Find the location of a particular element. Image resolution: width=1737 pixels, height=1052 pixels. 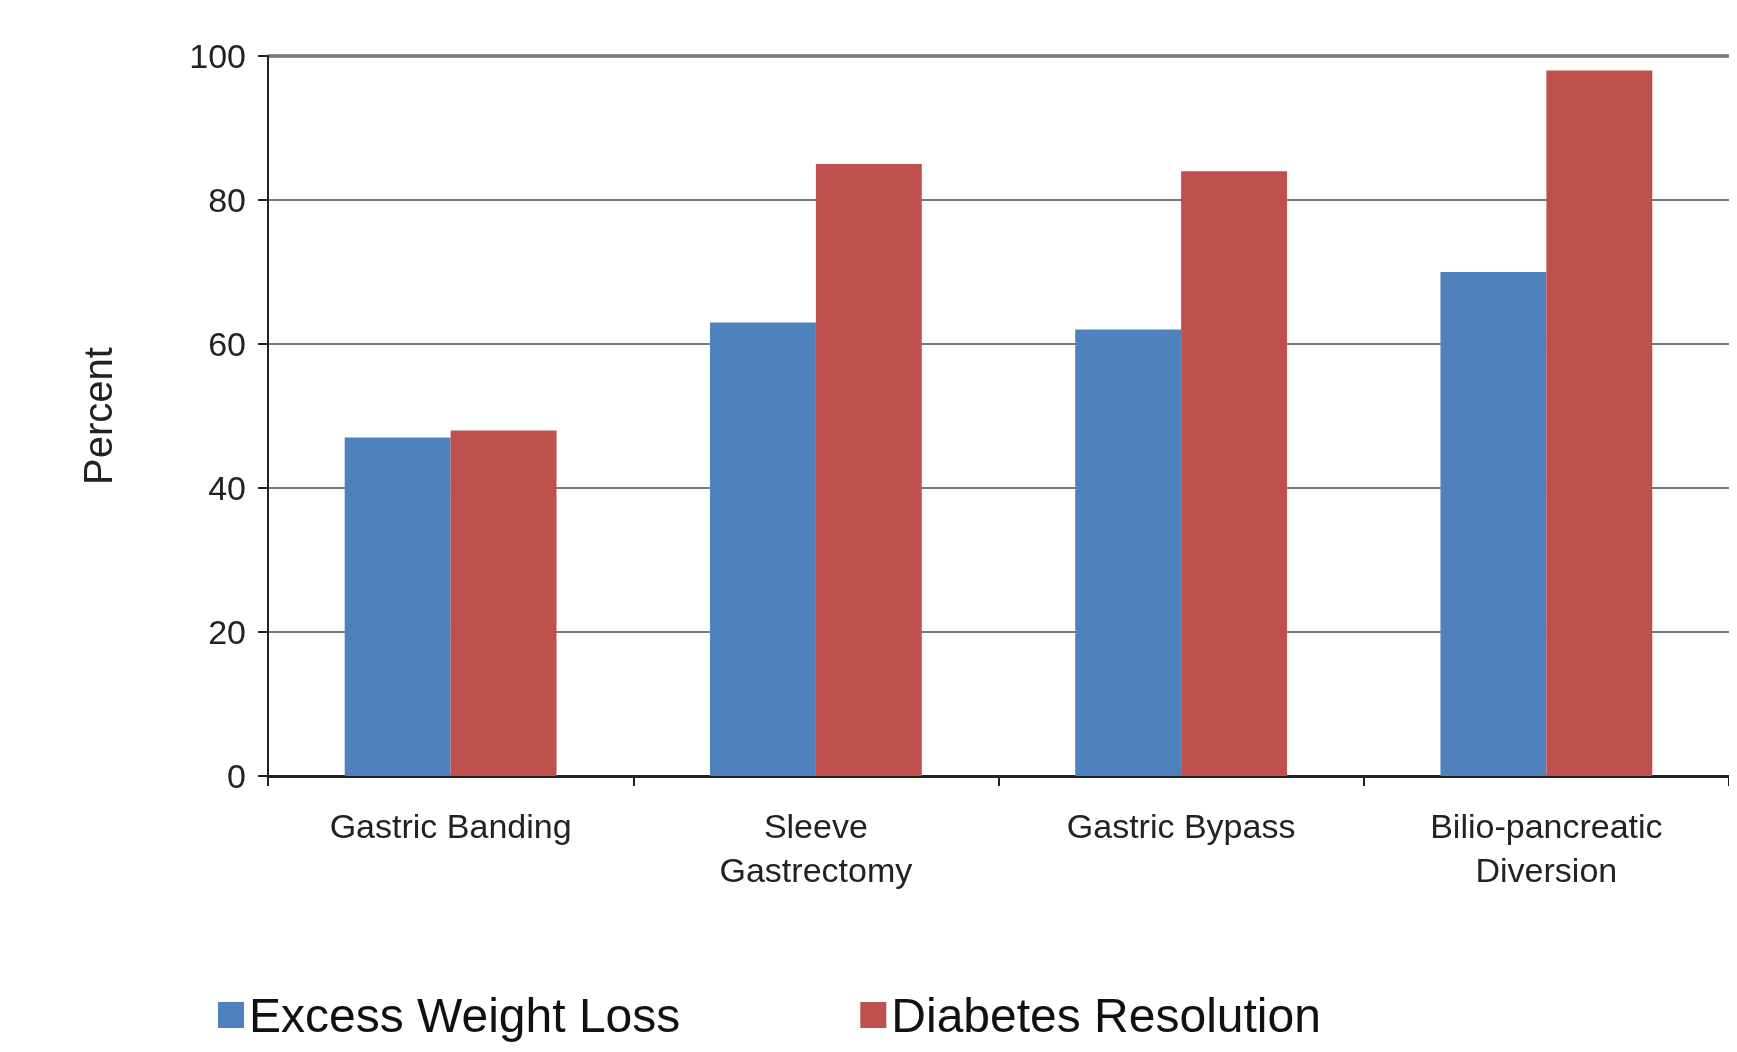

y-axis-title: Percent is located at coordinates (98, 416).